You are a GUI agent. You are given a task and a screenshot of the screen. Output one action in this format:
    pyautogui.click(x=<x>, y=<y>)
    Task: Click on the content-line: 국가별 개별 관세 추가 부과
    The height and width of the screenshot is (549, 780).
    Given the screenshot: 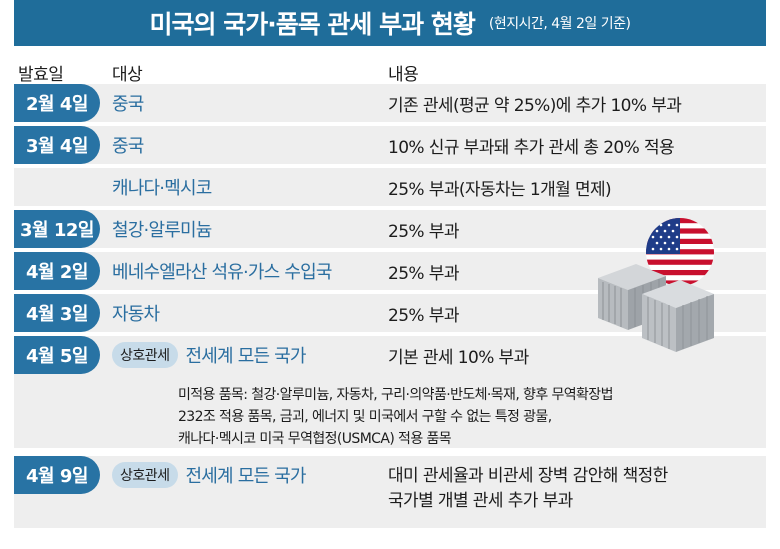 What is the action you would take?
    pyautogui.click(x=480, y=501)
    